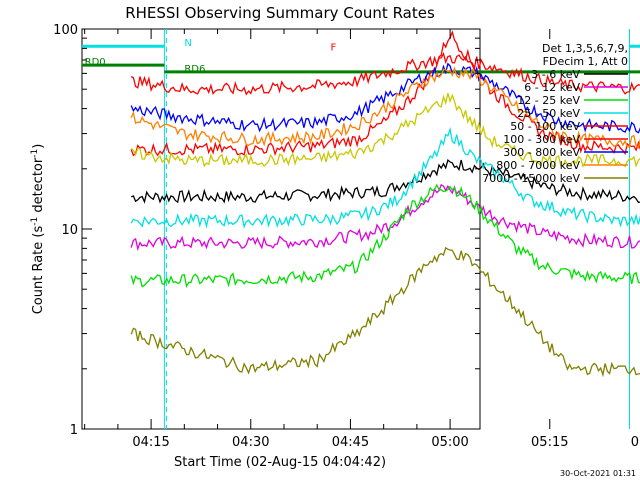 This screenshot has height=480, width=640. What do you see at coordinates (541, 152) in the screenshot?
I see `legend-entry-label: 300 - 800 keV` at bounding box center [541, 152].